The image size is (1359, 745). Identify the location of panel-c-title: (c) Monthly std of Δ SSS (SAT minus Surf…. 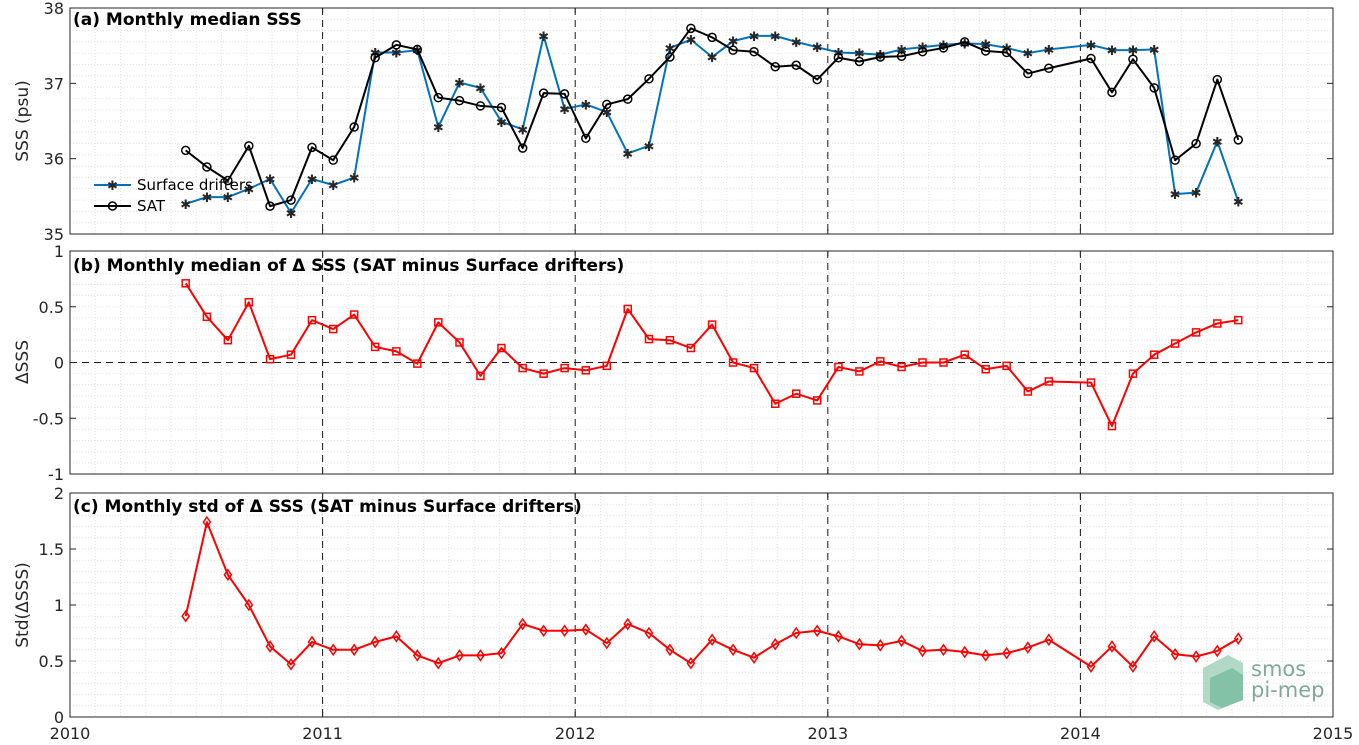
(327, 507).